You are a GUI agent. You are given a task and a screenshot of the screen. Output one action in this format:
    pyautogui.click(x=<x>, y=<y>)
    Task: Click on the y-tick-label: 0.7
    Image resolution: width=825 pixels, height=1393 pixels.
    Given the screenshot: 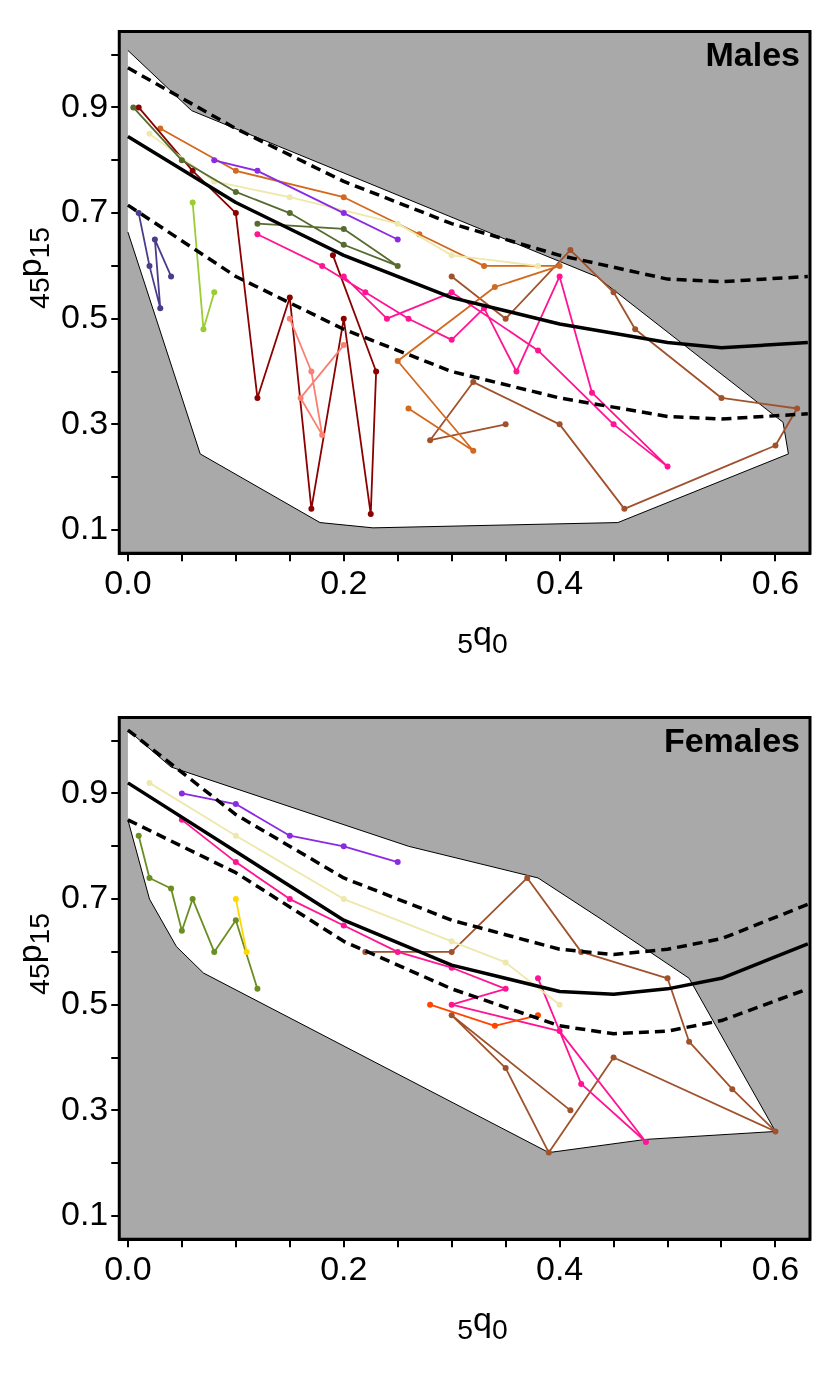 What is the action you would take?
    pyautogui.click(x=85, y=210)
    